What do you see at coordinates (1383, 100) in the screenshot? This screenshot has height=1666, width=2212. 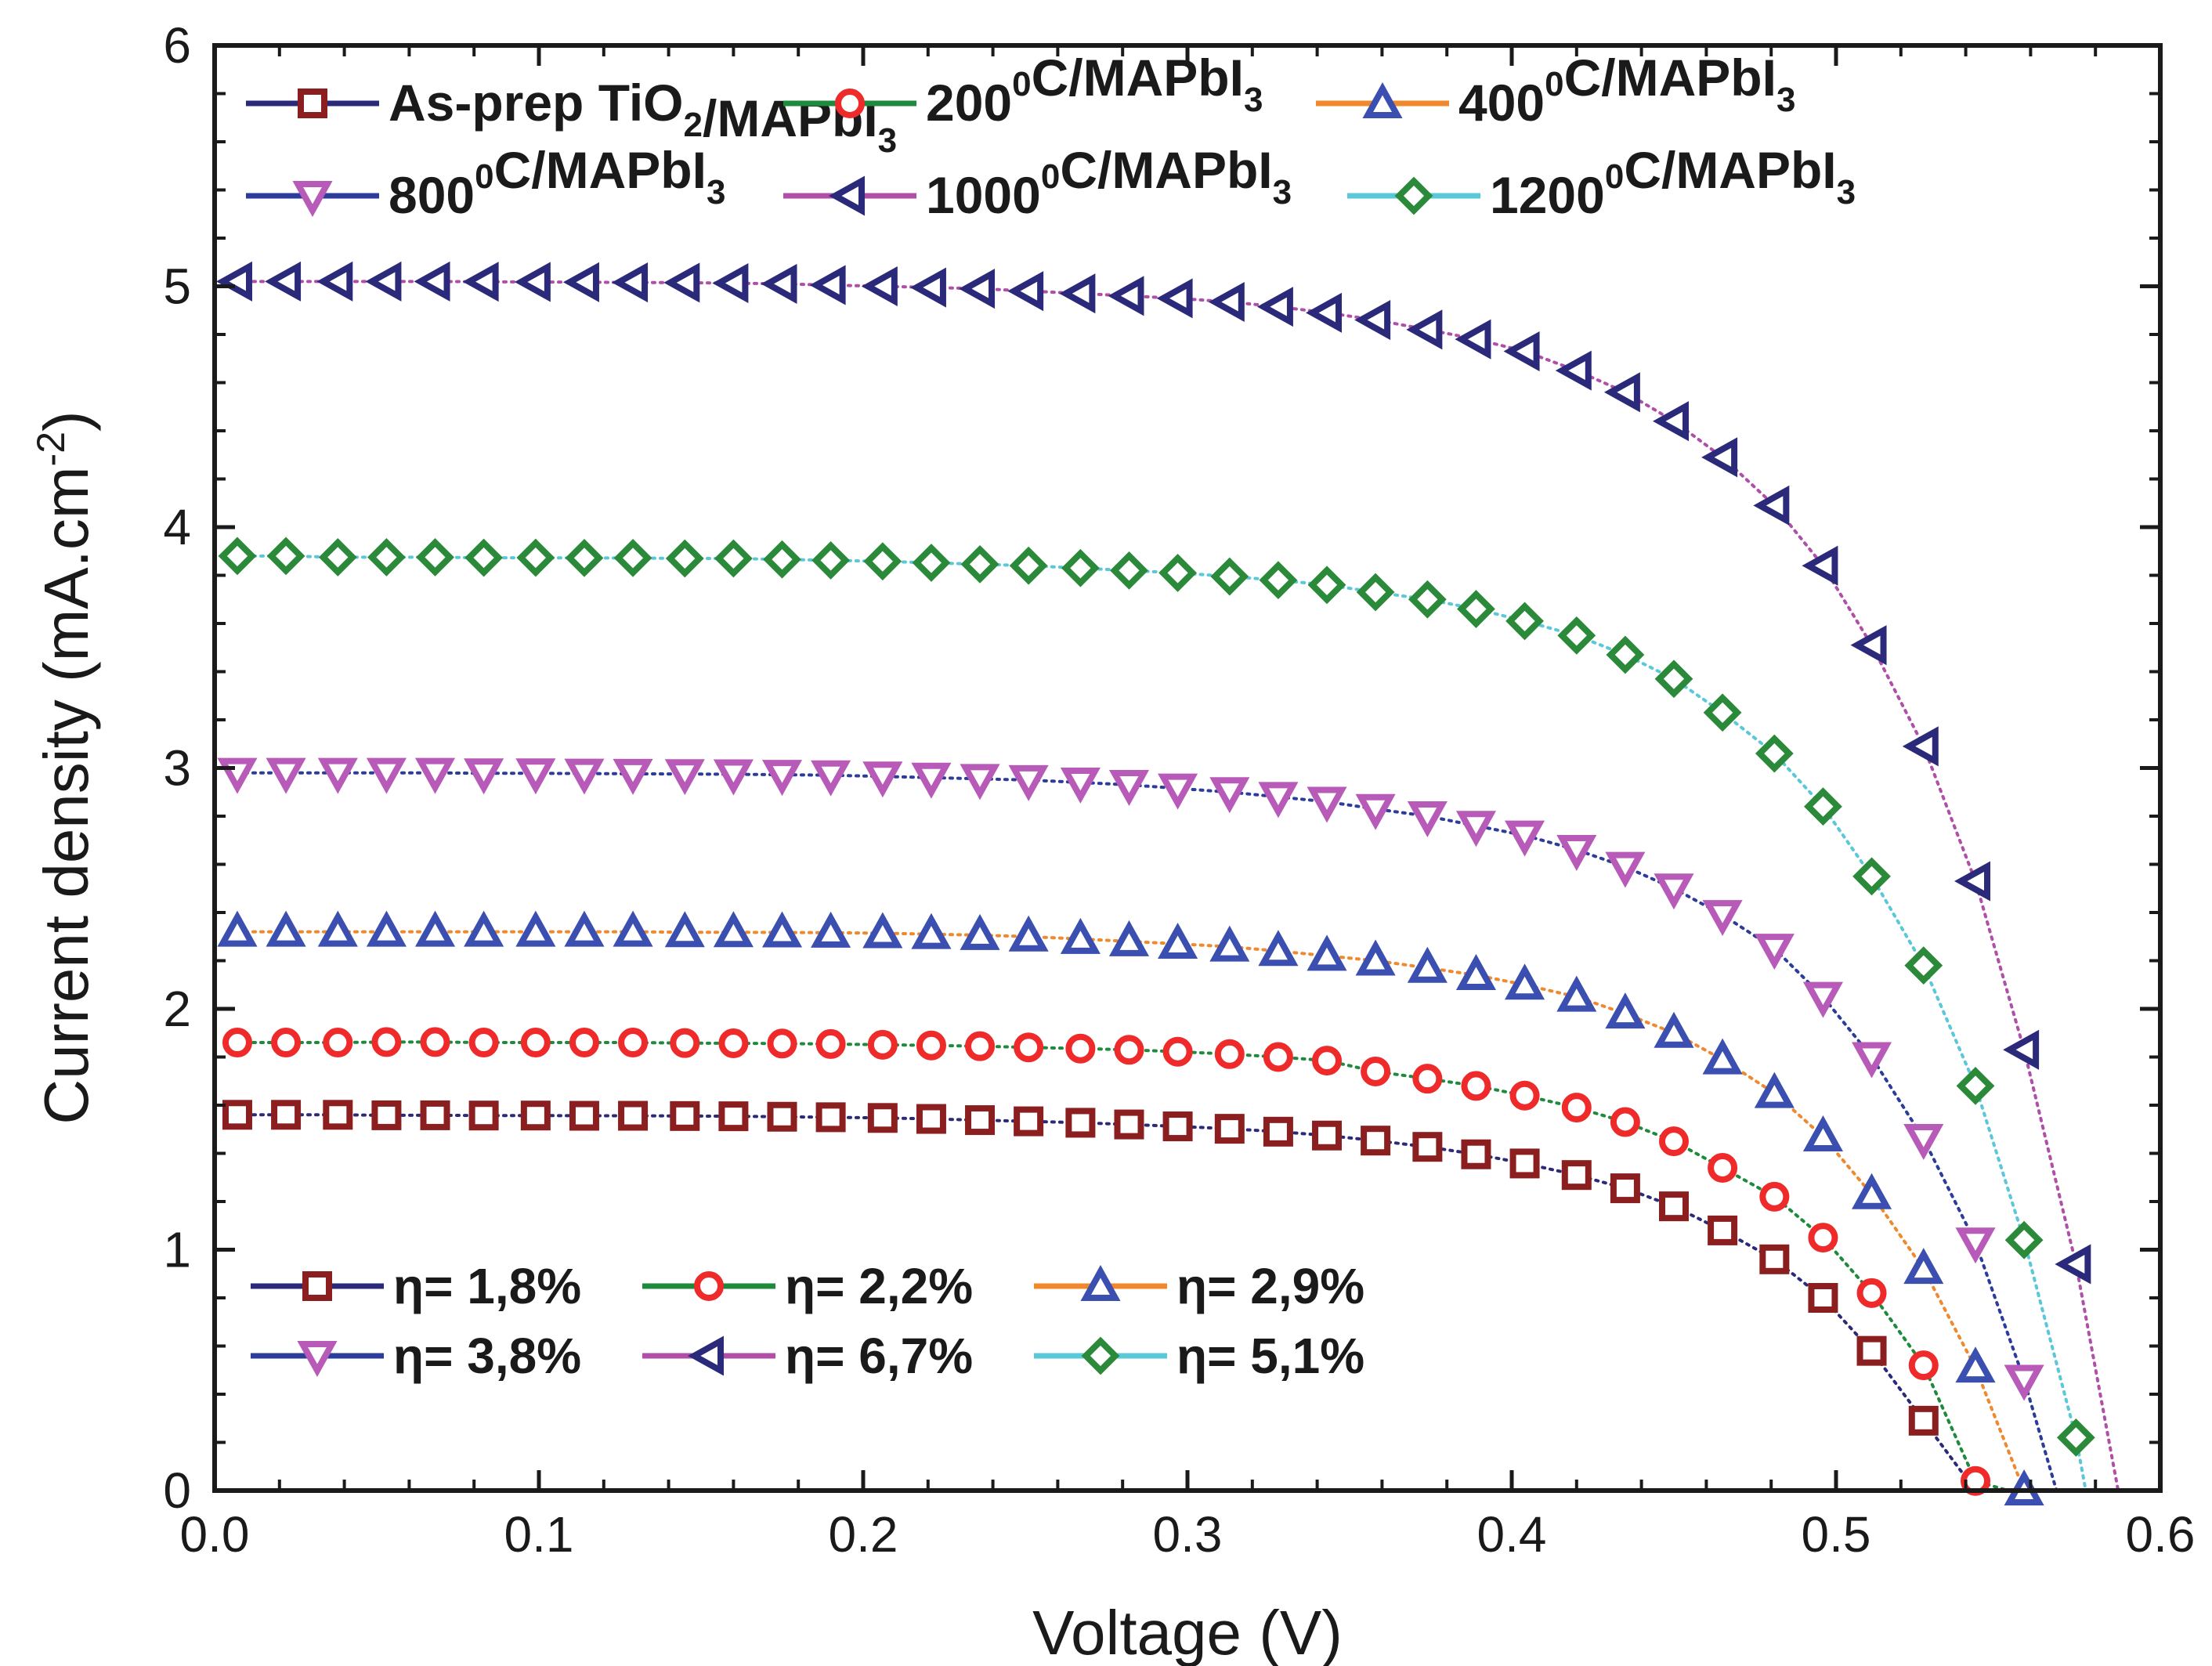 I see `legend-marker-s3` at bounding box center [1383, 100].